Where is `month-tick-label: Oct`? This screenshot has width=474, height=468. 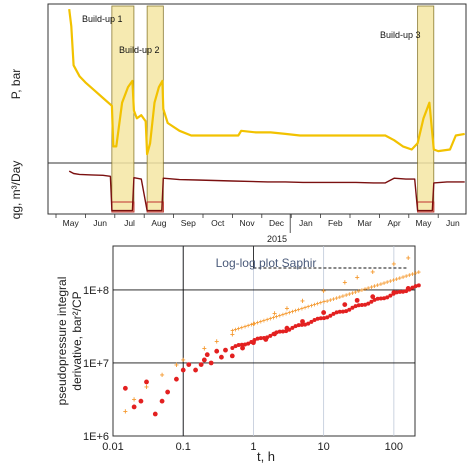
month-tick-label: Oct is located at coordinates (218, 223).